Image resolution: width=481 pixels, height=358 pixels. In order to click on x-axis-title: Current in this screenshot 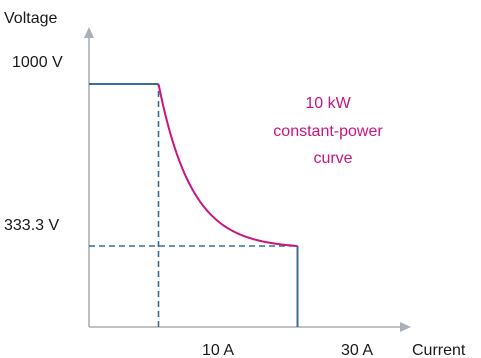, I will do `click(439, 350)`.